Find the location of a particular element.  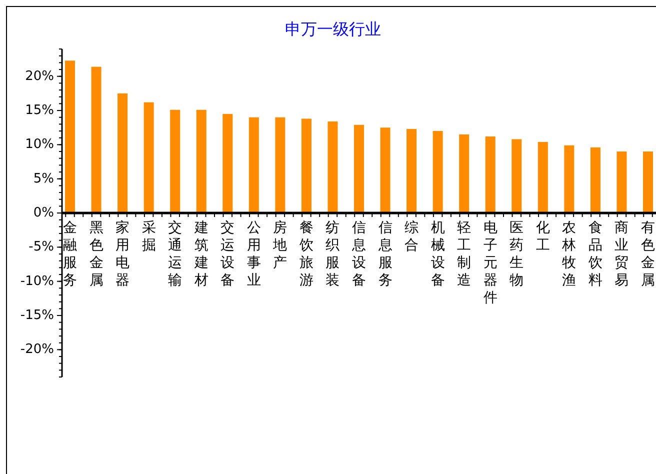

x-tick-label: 家用电器 is located at coordinates (123, 254).